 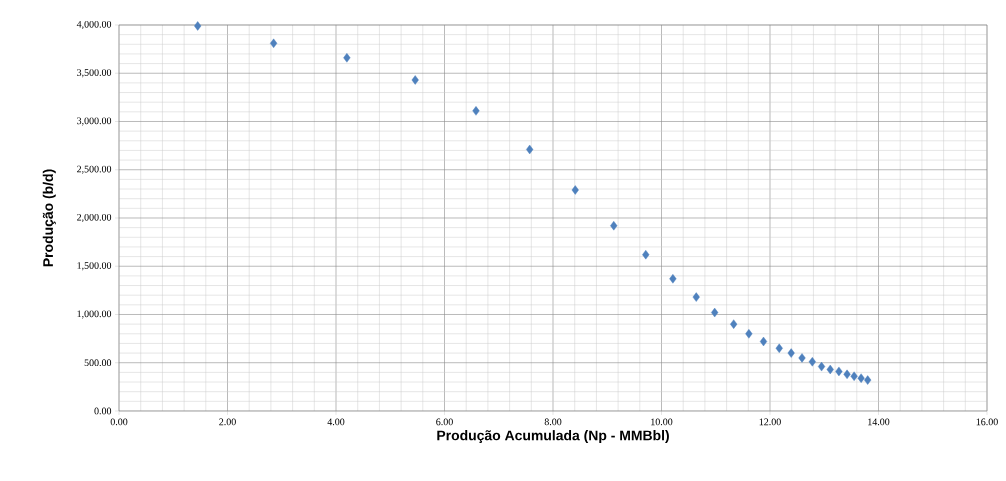 What do you see at coordinates (336, 422) in the screenshot?
I see `x-tick-label: 4.00` at bounding box center [336, 422].